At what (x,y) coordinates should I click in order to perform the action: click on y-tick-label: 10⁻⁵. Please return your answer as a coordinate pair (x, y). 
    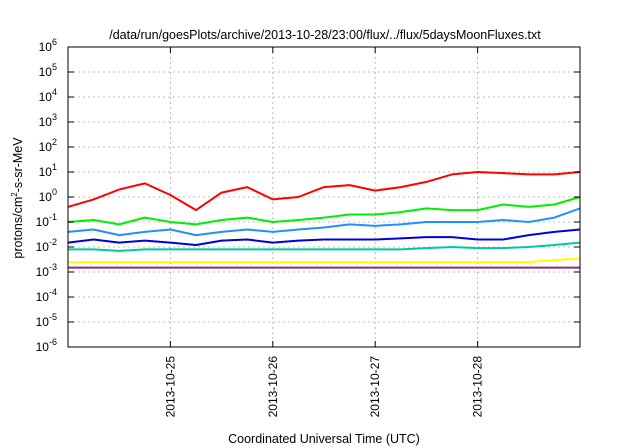
    Looking at the image, I should click on (46, 320).